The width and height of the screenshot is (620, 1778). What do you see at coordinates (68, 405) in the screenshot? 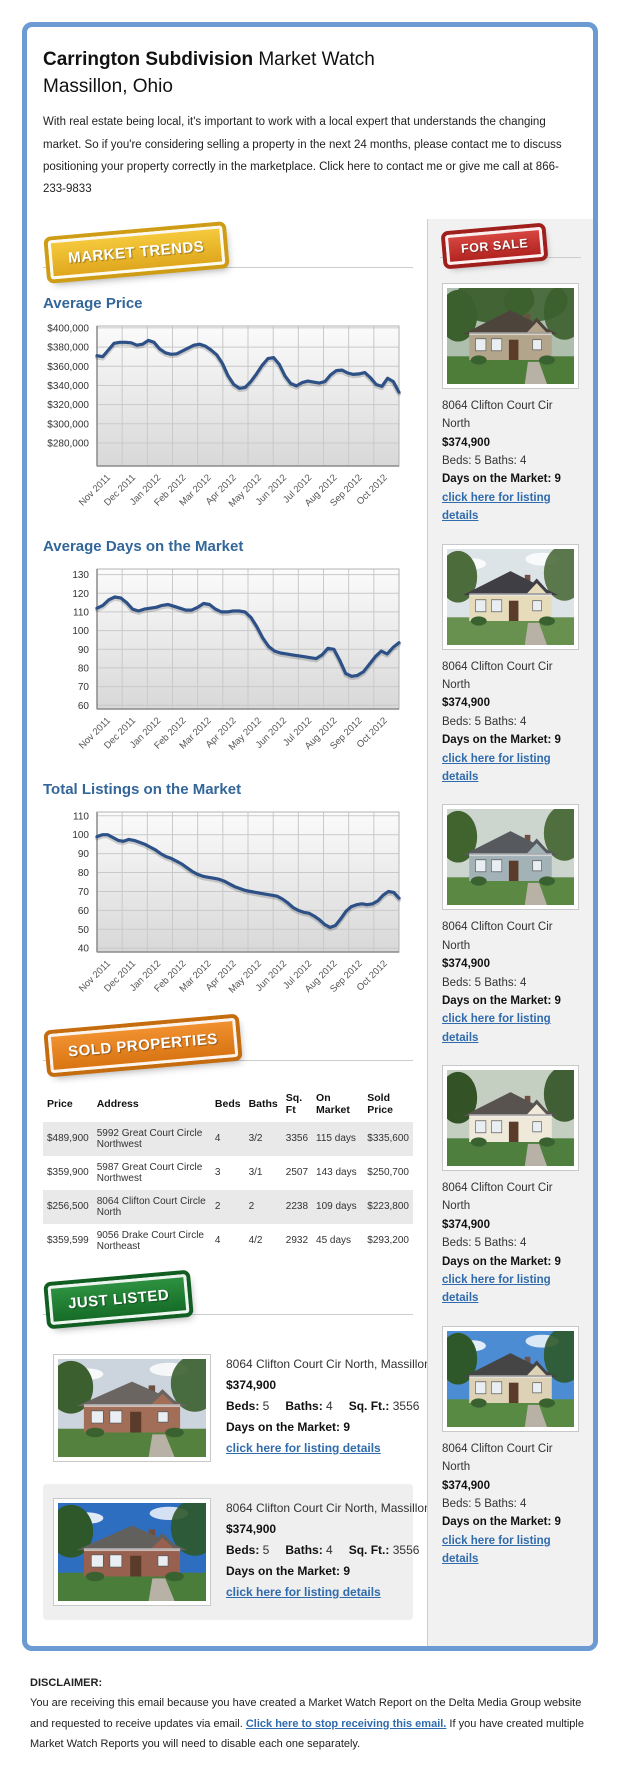
I see `svg-text: $320,000` at bounding box center [68, 405].